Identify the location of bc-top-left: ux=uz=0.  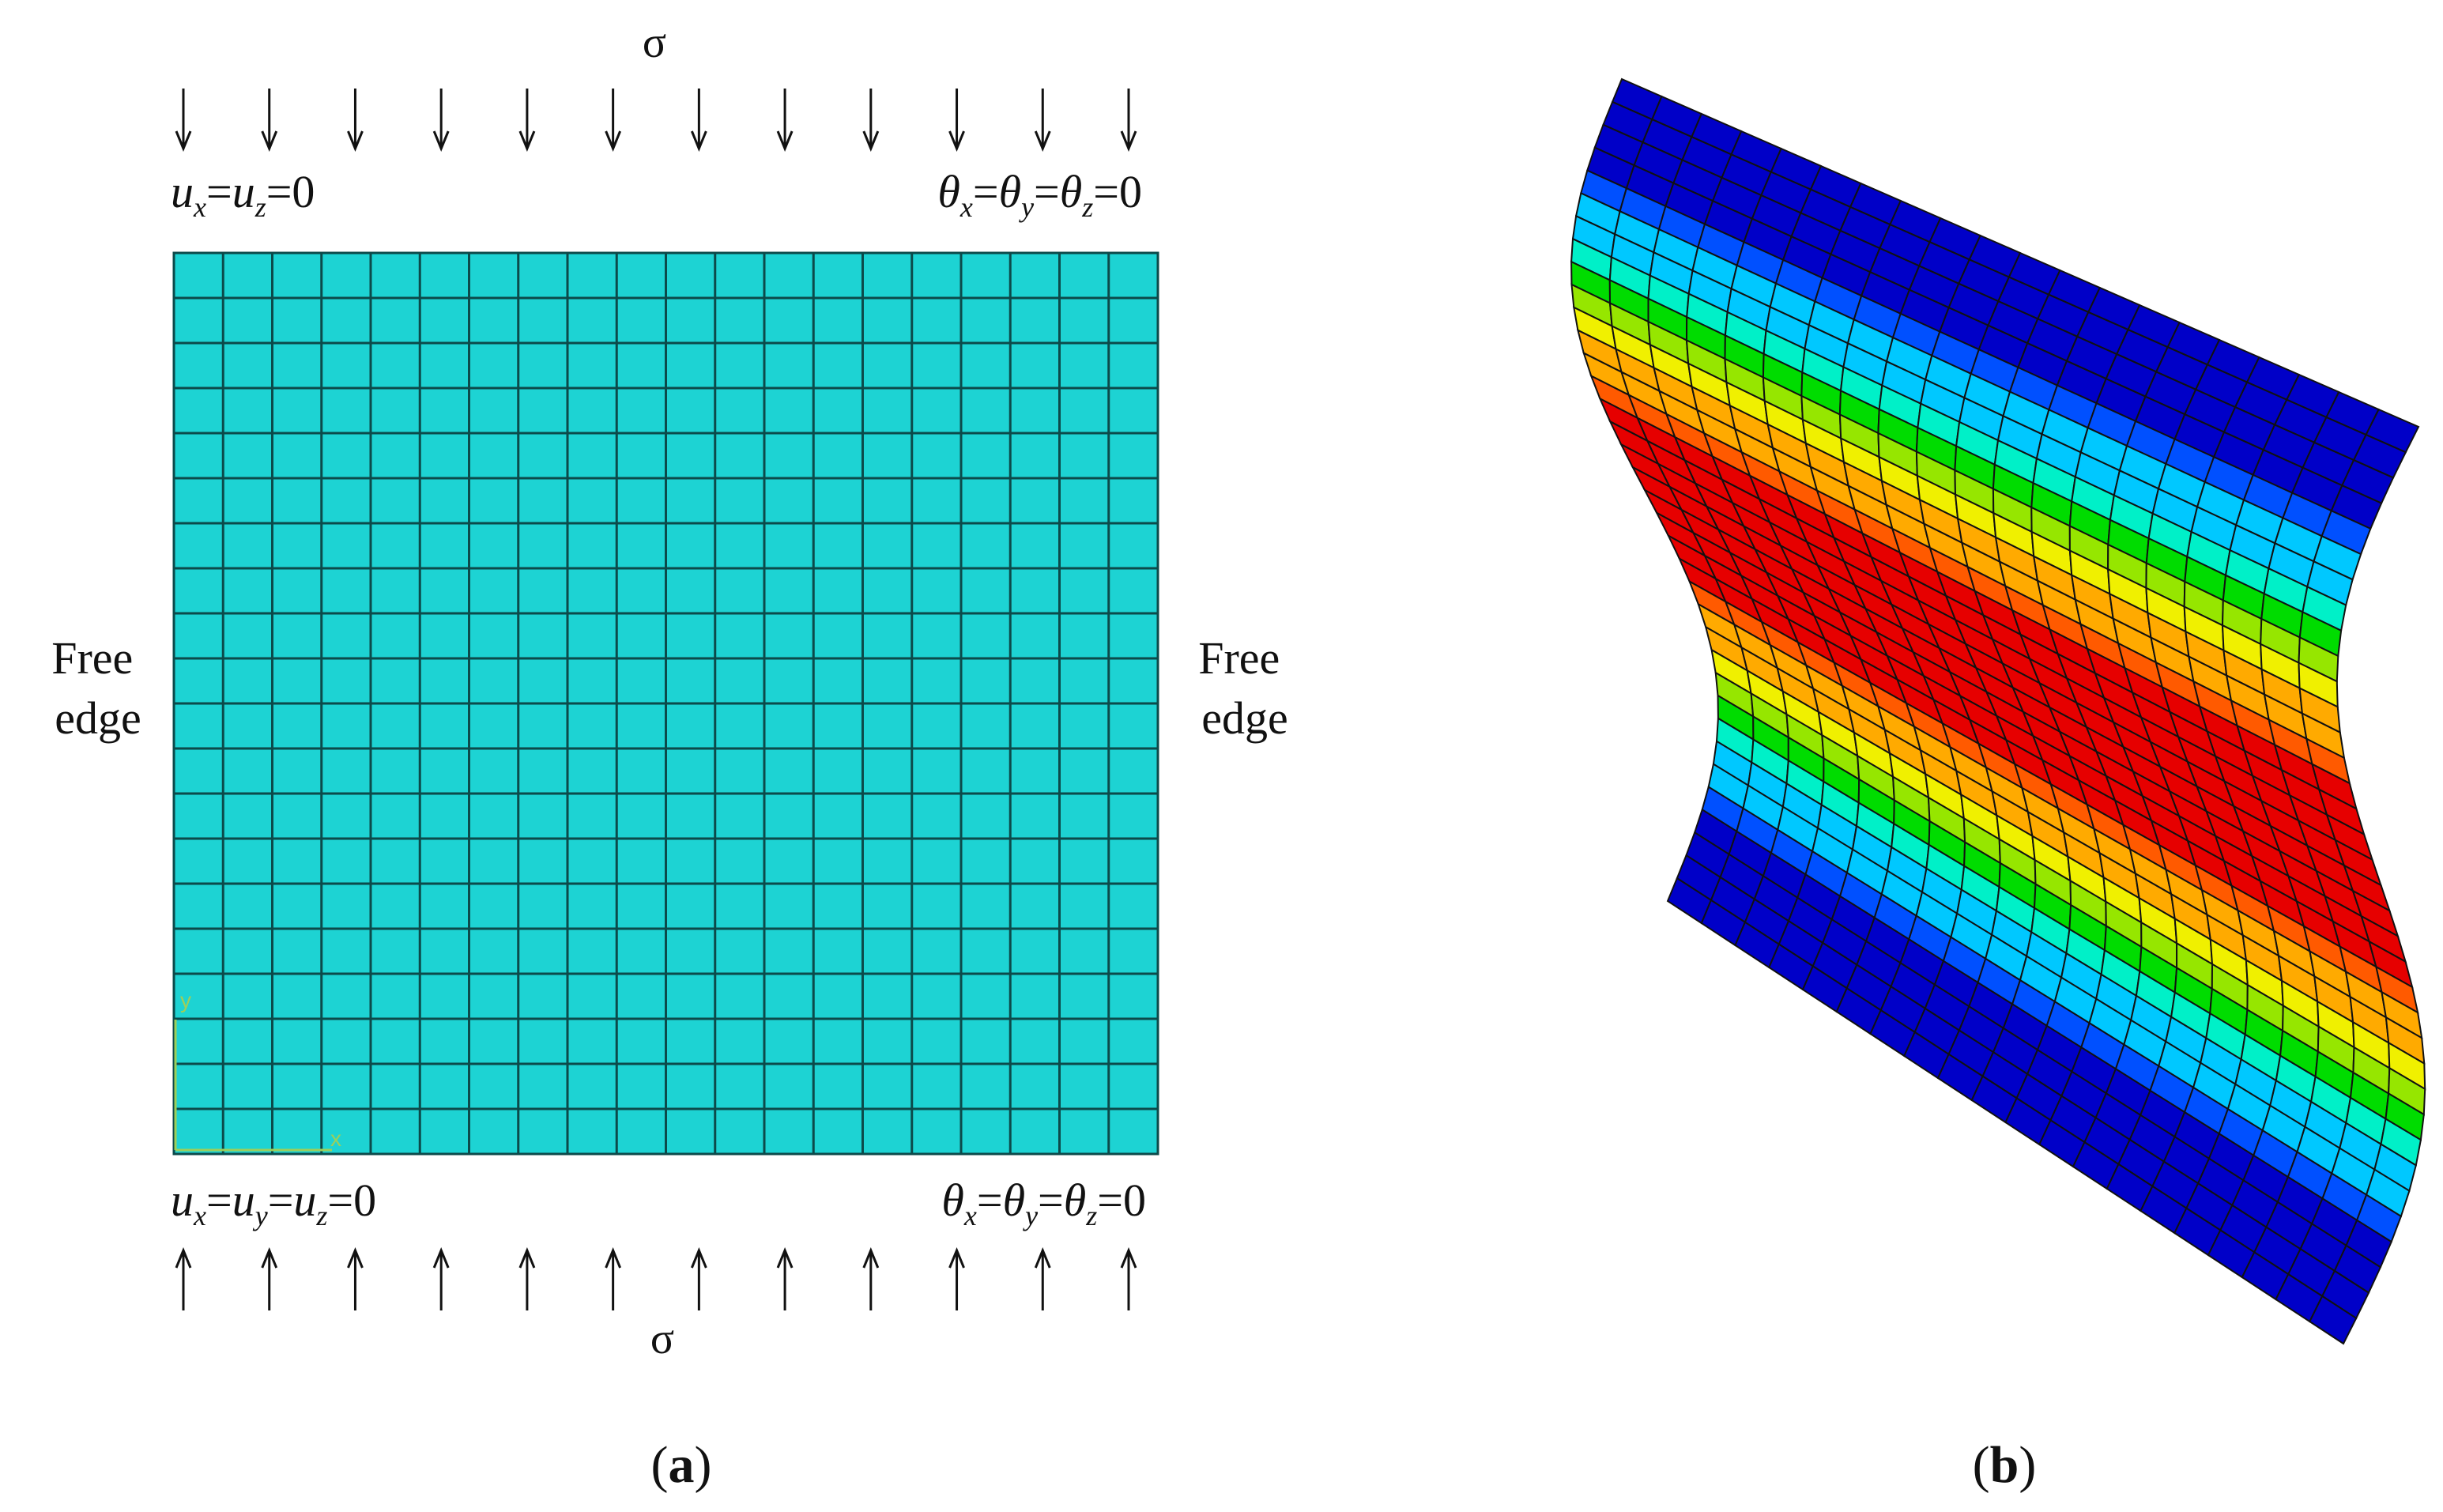
(243, 194).